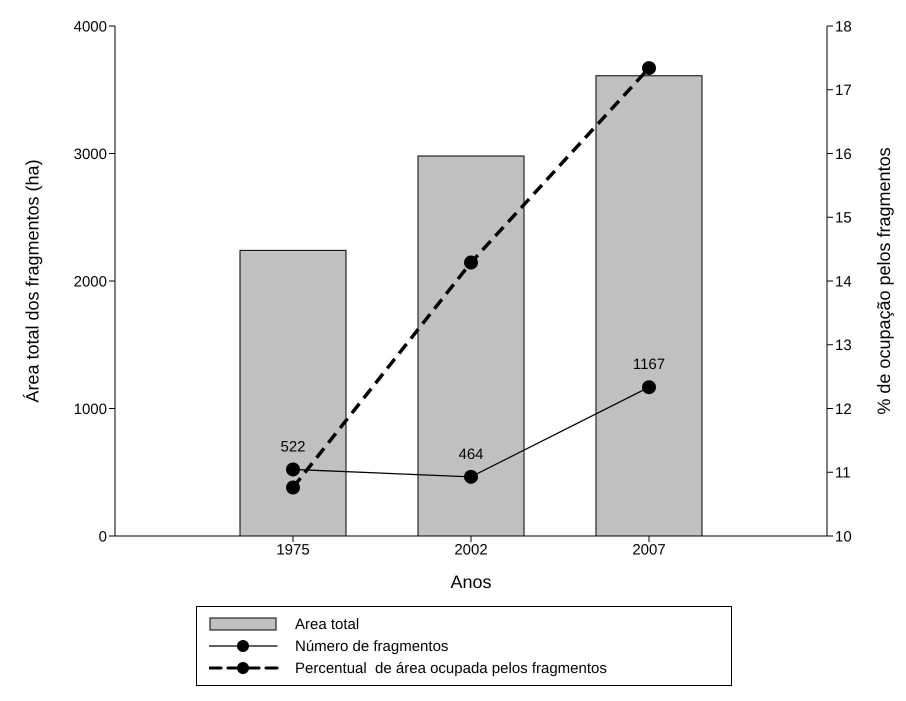 The height and width of the screenshot is (701, 906). Describe the element at coordinates (471, 454) in the screenshot. I see `data-label: 464` at that location.